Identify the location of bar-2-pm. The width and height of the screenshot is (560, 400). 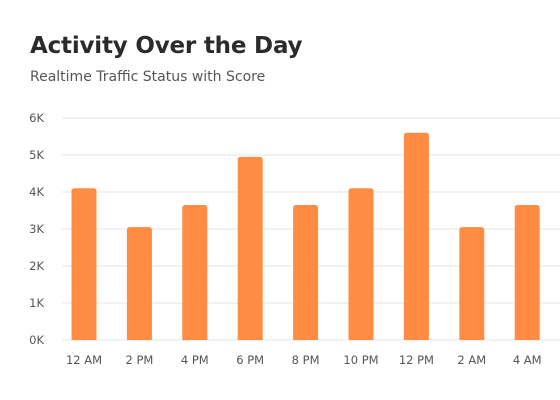
(139, 283).